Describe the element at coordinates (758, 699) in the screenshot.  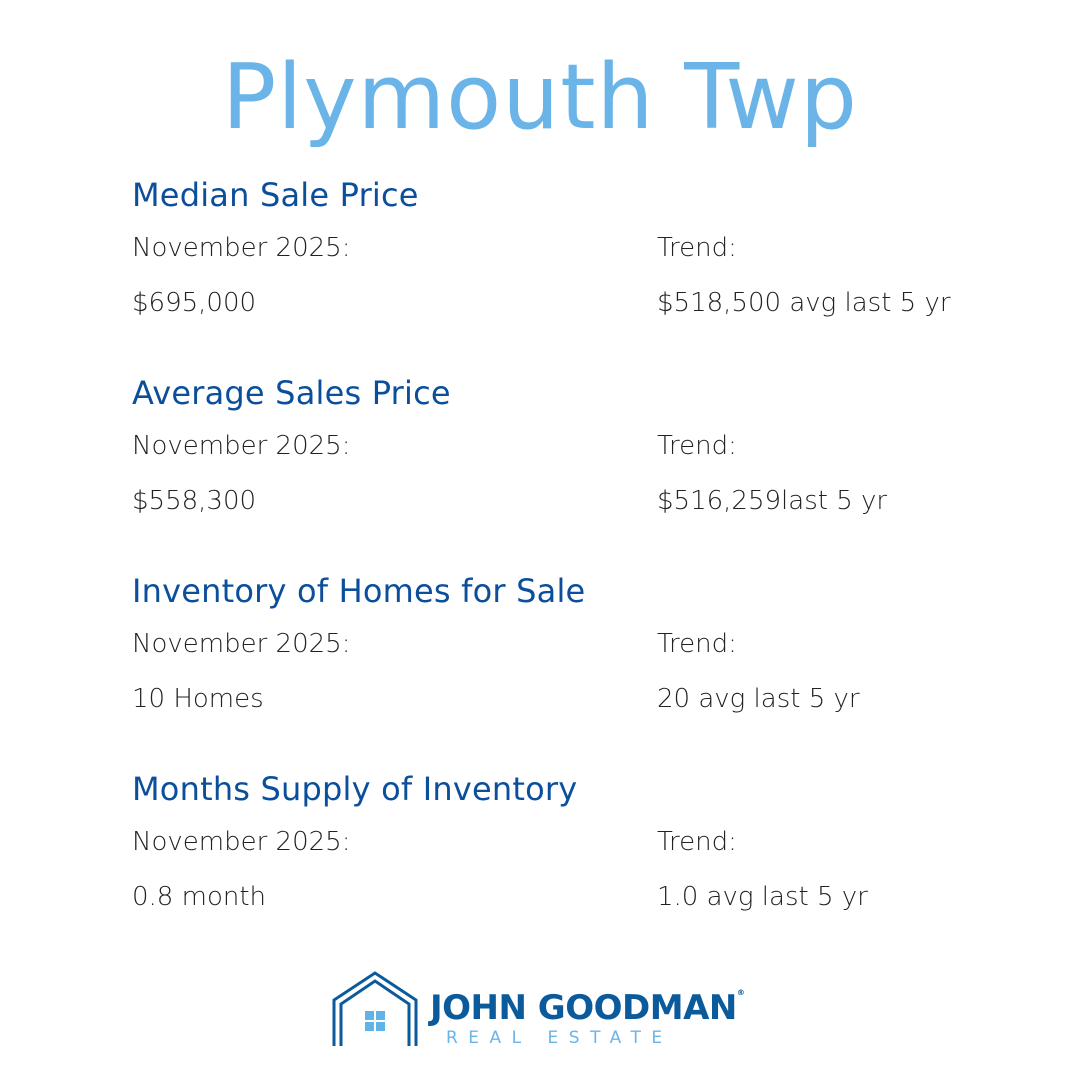
I see `trend-value: 20 avg last 5 yr` at that location.